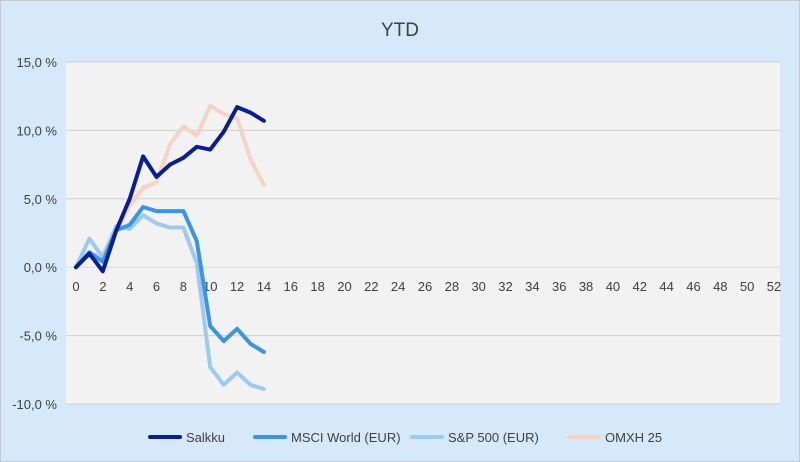  I want to click on x-tick-label: 46, so click(693, 286).